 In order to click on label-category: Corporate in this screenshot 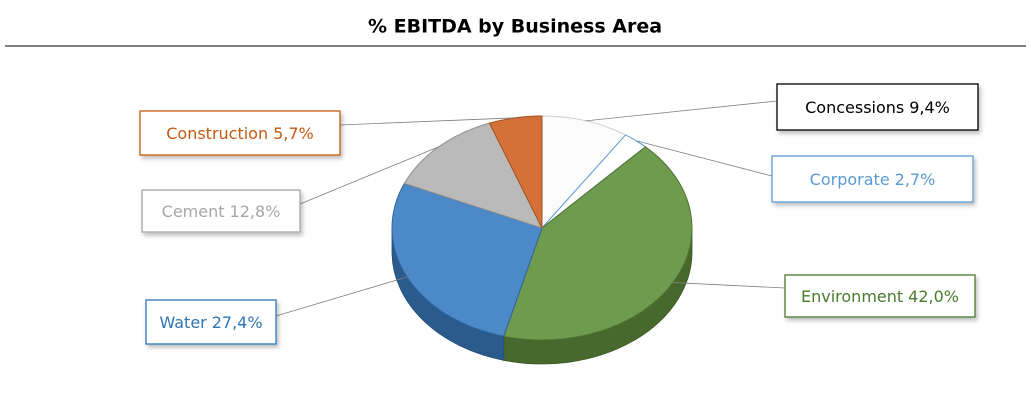, I will do `click(850, 179)`.